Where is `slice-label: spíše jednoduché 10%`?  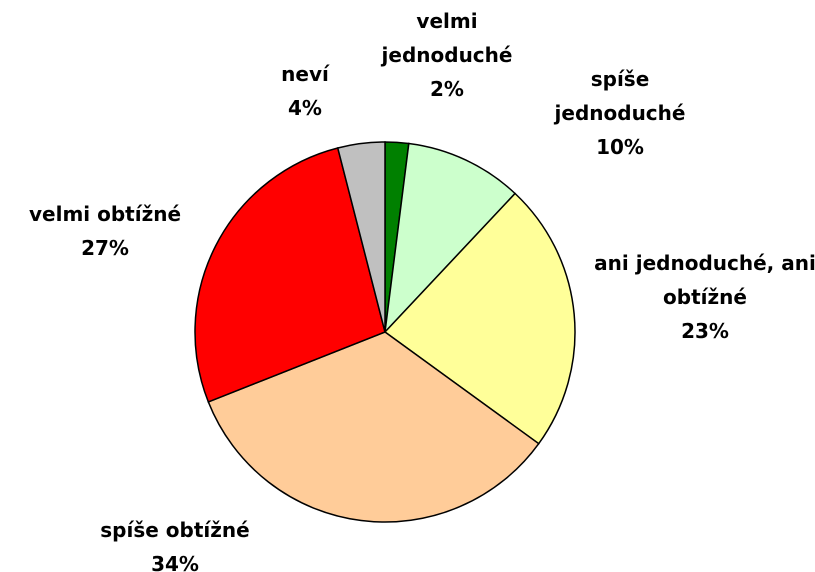 slice-label: spíše jednoduché 10% is located at coordinates (620, 113).